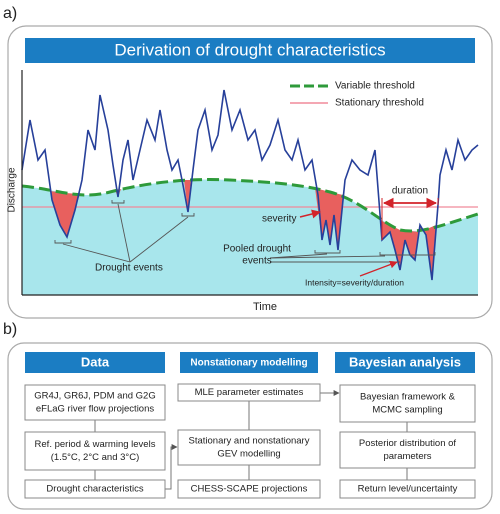 This screenshot has width=500, height=514. What do you see at coordinates (408, 443) in the screenshot?
I see `box-text: Posterior distribution of` at bounding box center [408, 443].